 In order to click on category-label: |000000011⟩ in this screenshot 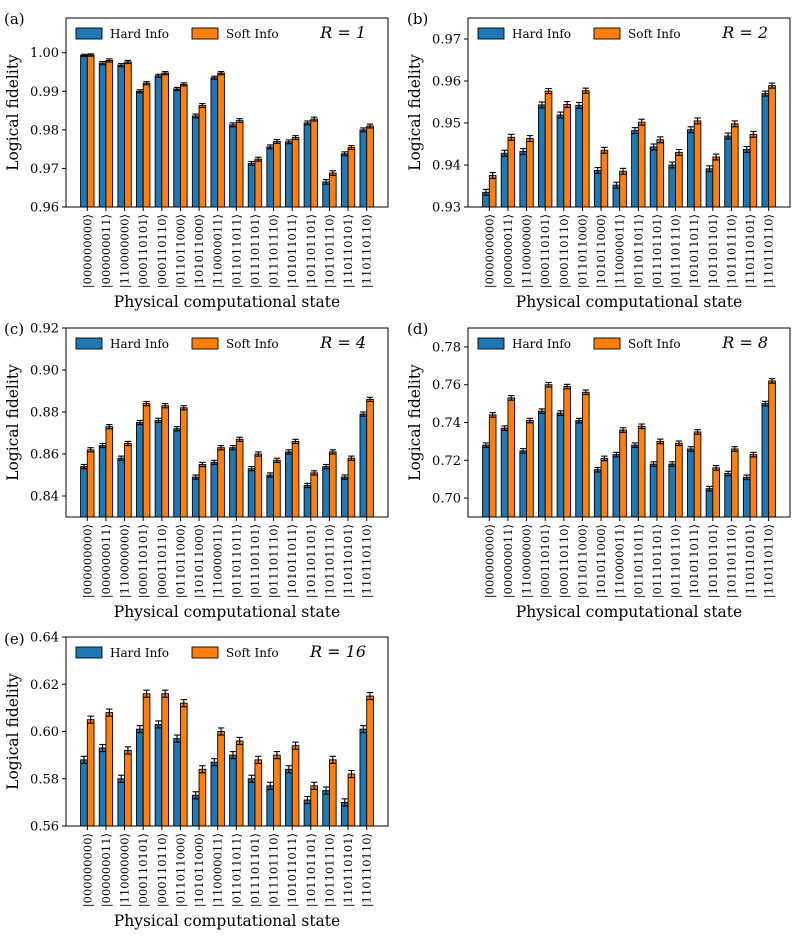, I will do `click(106, 561)`.